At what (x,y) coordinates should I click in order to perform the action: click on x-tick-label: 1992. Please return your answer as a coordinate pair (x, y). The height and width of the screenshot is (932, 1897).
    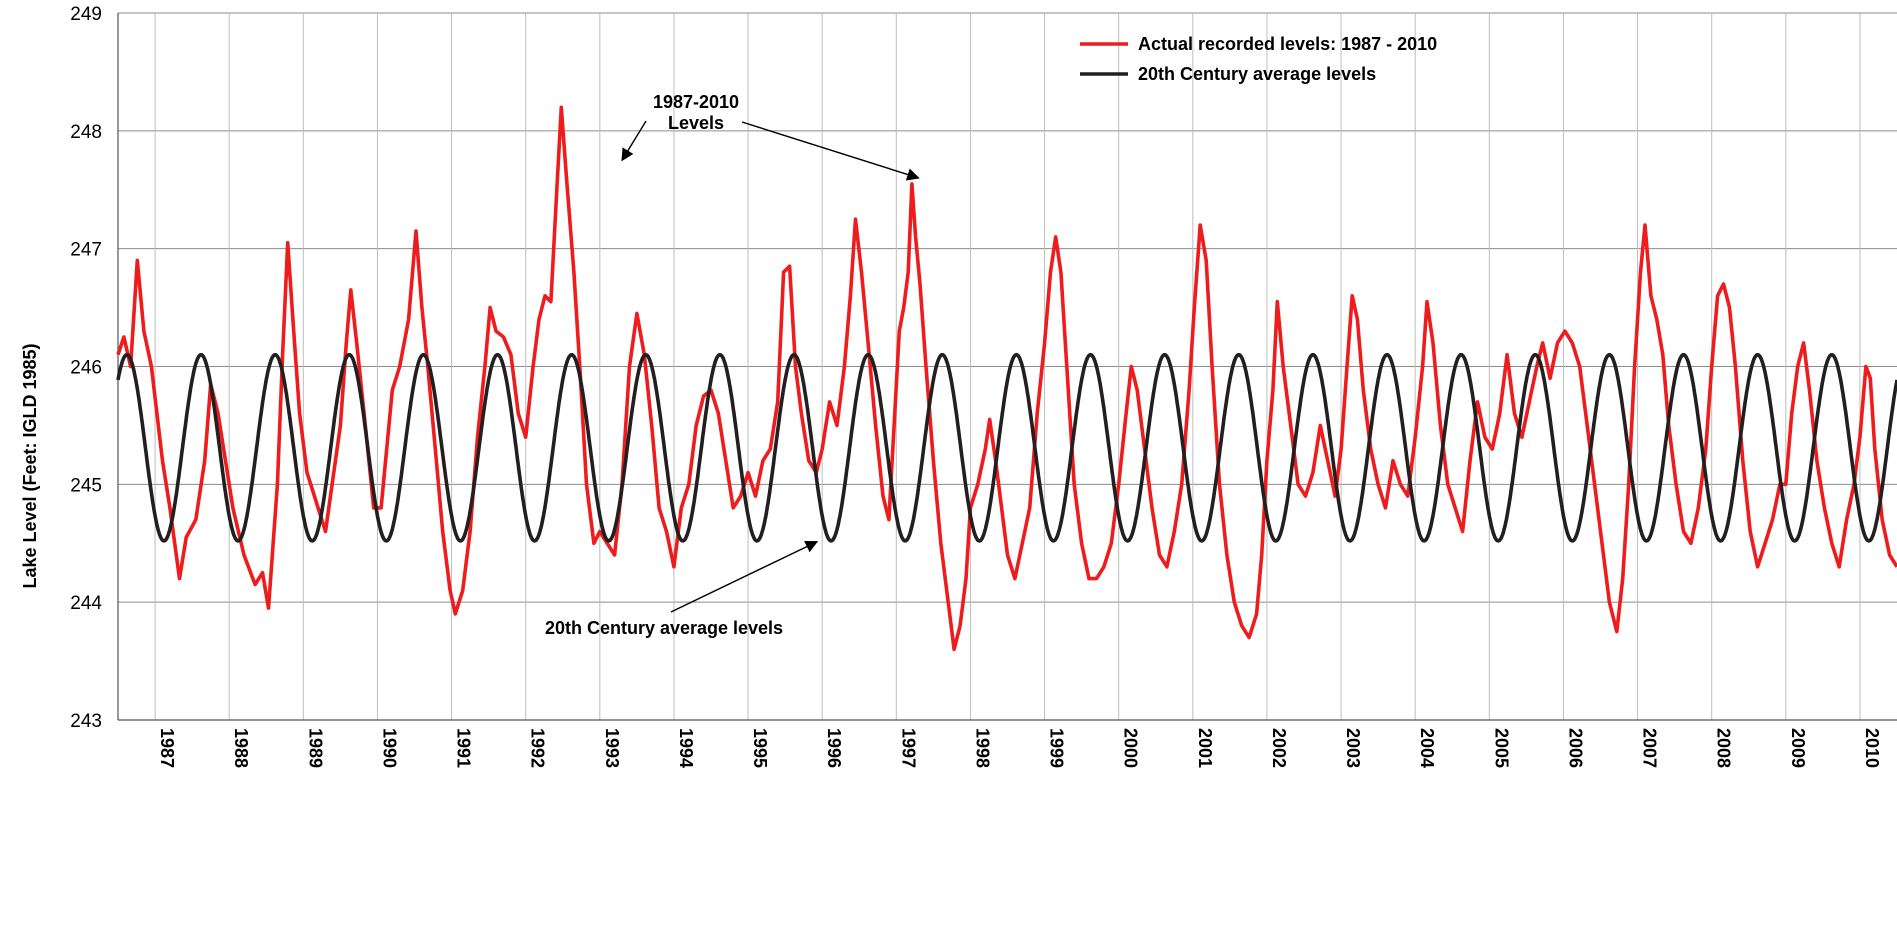
    Looking at the image, I should click on (538, 748).